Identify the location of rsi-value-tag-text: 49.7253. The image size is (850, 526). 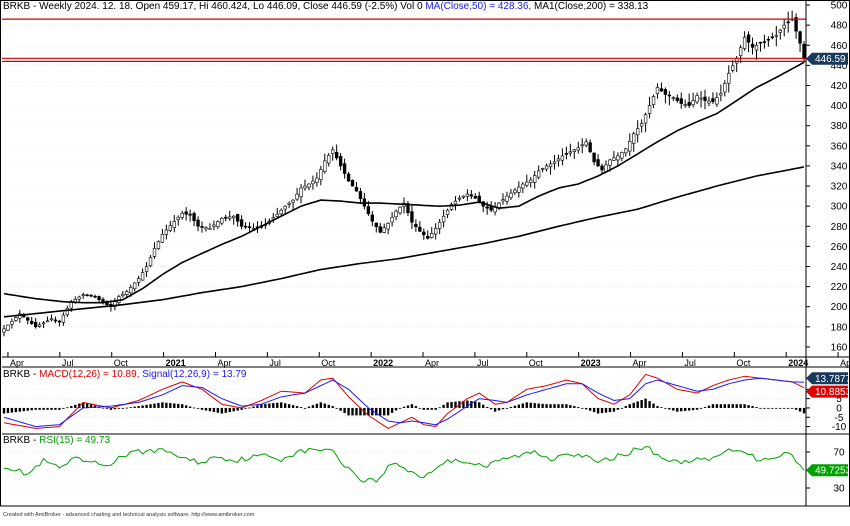
(832, 471).